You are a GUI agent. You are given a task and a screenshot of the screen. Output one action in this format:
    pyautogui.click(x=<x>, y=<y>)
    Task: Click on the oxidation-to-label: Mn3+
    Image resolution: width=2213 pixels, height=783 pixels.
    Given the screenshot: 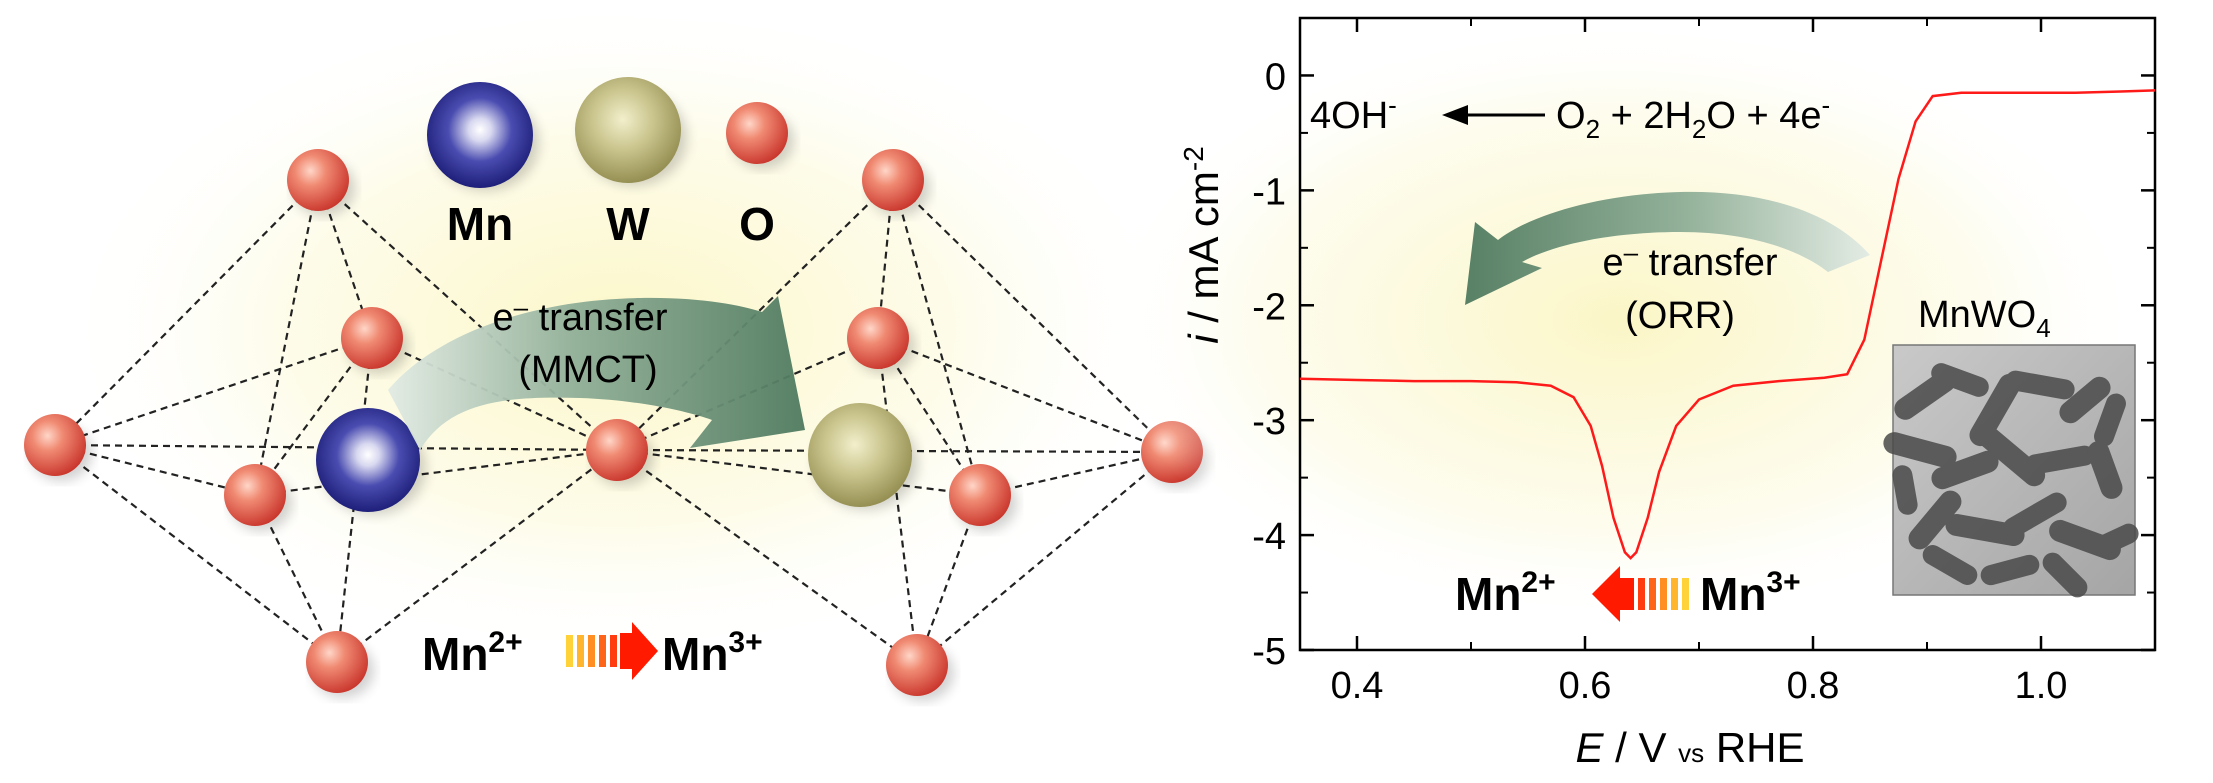 What is the action you would take?
    pyautogui.click(x=712, y=653)
    